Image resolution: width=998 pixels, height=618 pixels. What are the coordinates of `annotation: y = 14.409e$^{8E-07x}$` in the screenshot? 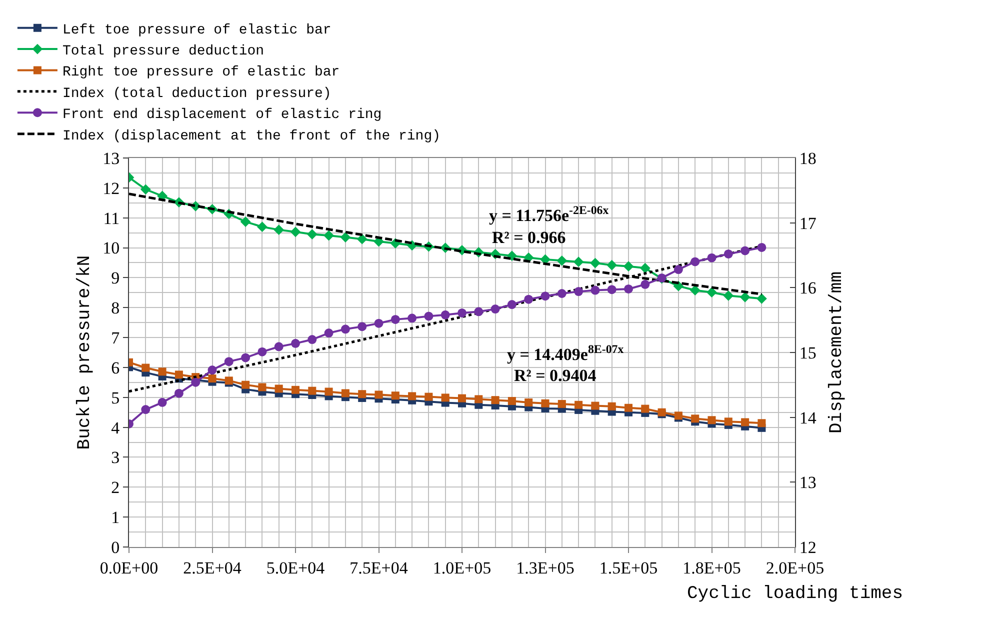 It's located at (565, 353).